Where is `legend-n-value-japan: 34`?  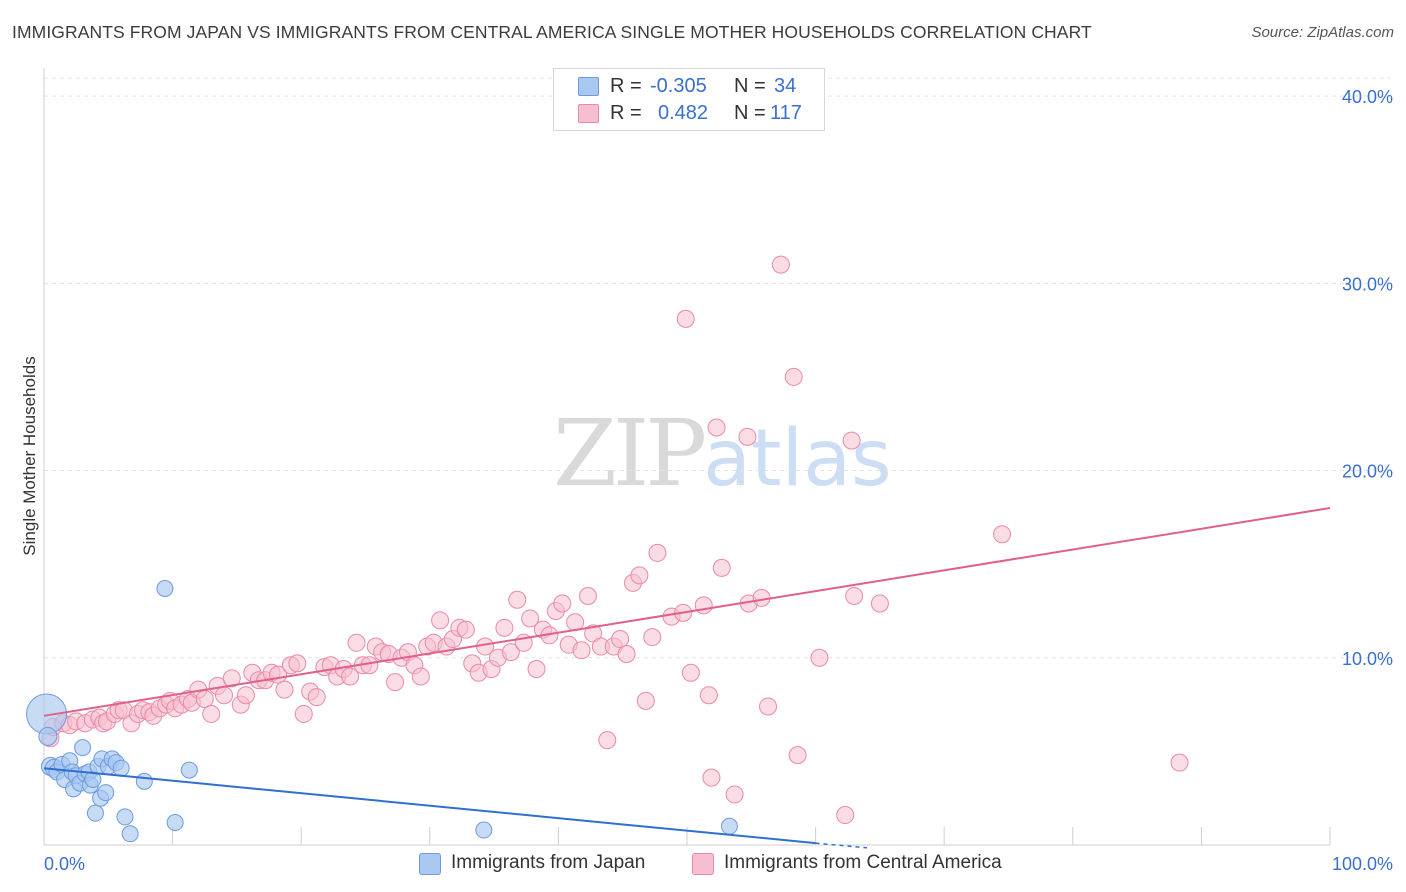
legend-n-value-japan: 34 is located at coordinates (785, 86).